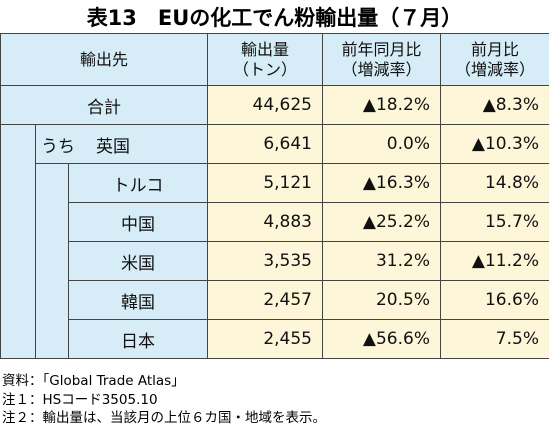  I want to click on cell-text: 韓国, so click(138, 302).